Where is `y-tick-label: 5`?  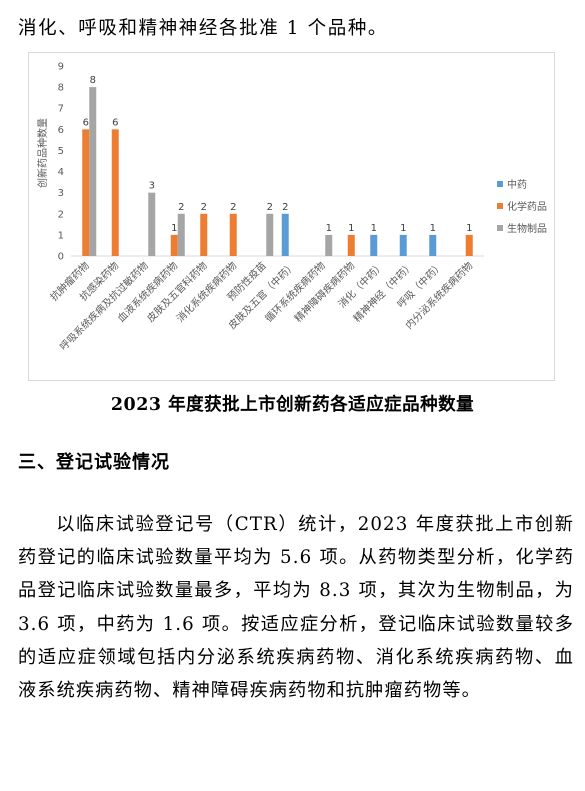
y-tick-label: 5 is located at coordinates (61, 151).